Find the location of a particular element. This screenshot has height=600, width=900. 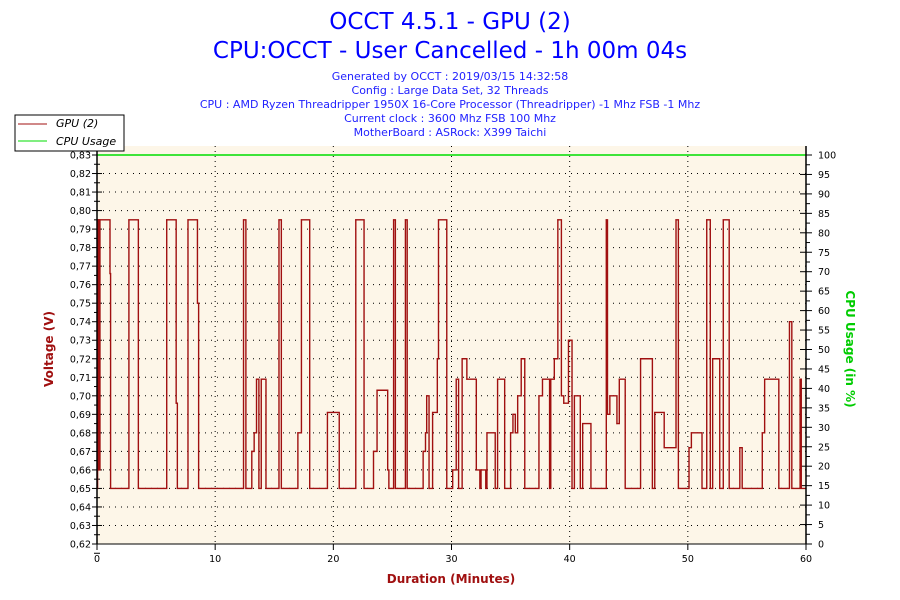

y-tick-label: 0,65 is located at coordinates (80, 489).